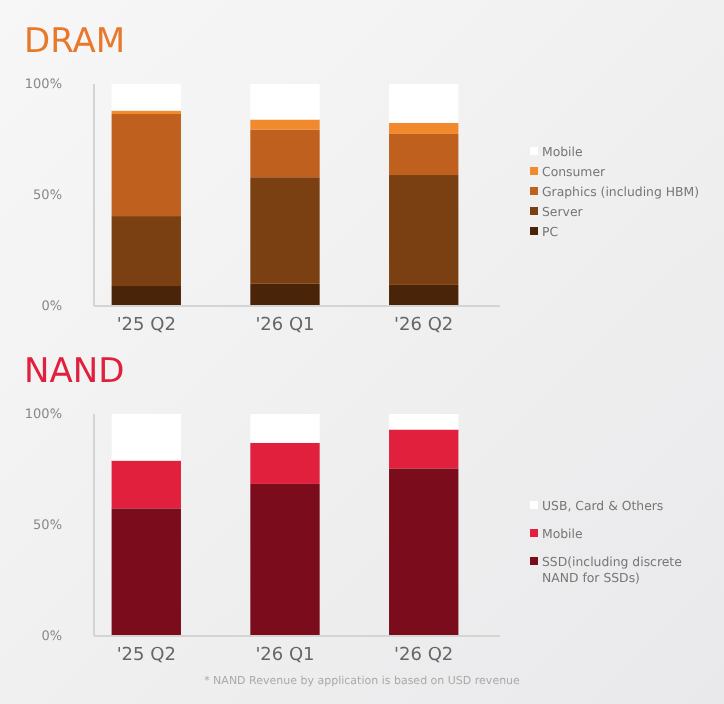  Describe the element at coordinates (74, 372) in the screenshot. I see `chart-title: NAND` at that location.